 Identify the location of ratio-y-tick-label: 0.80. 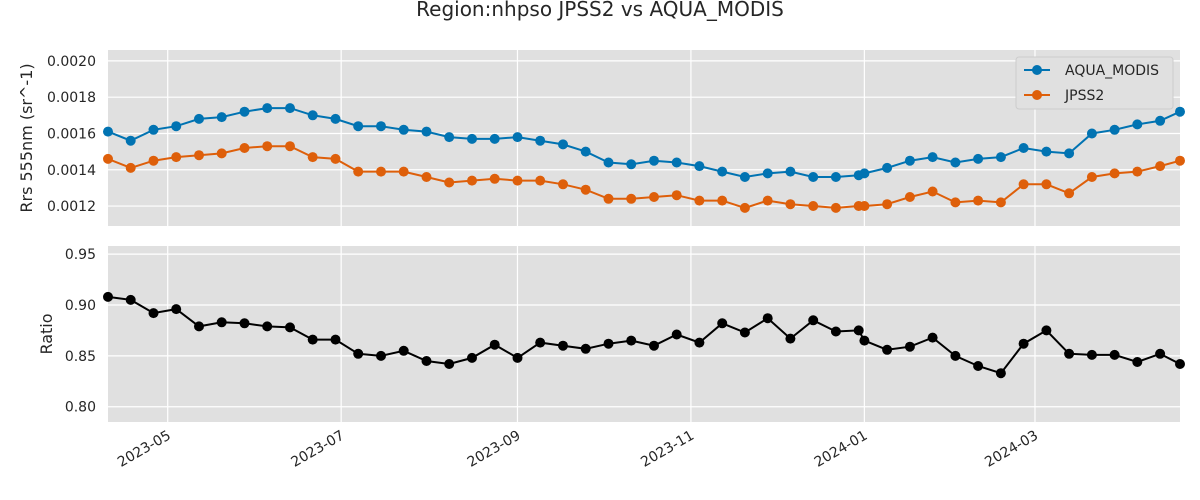
(80, 408).